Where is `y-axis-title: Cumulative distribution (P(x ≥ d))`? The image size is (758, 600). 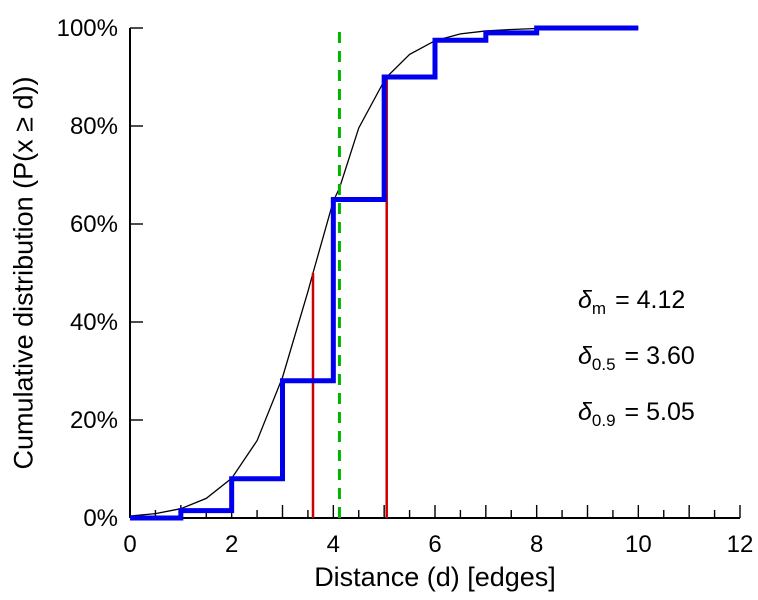
y-axis-title: Cumulative distribution (P(x ≥ d)) is located at coordinates (23, 273).